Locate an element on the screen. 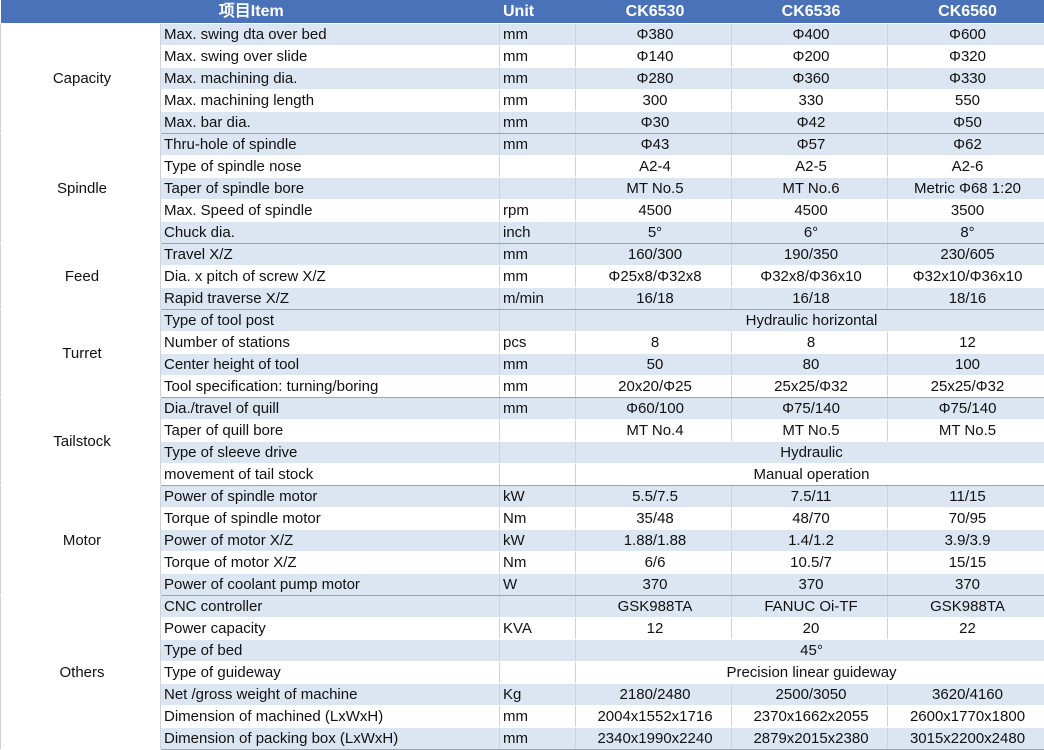 The image size is (1044, 750). value-cell-model-2: 8 is located at coordinates (809, 342).